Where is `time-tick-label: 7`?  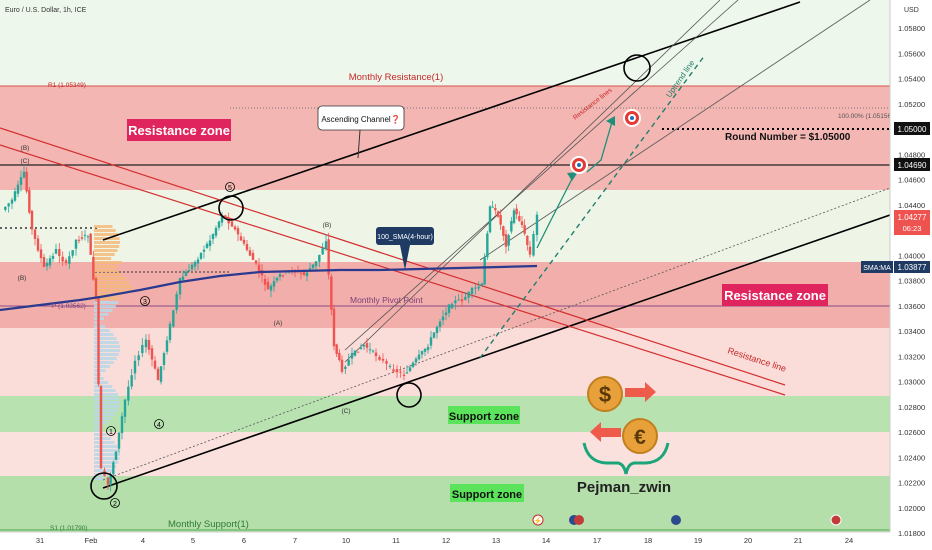 time-tick-label: 7 is located at coordinates (295, 540).